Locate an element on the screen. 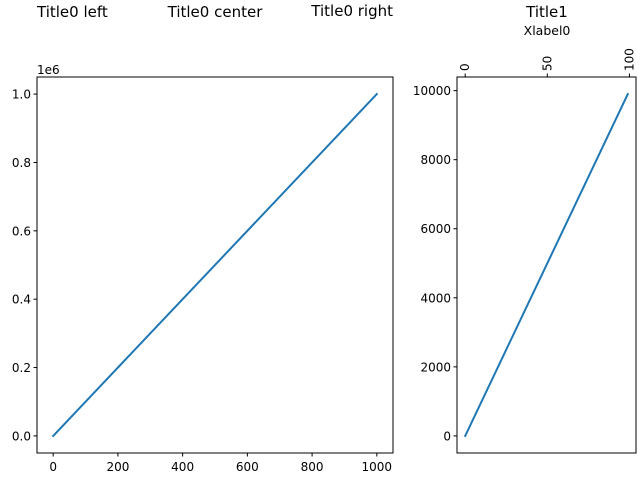 This screenshot has height=485, width=640. right-chart-y-tick-label: 4000 is located at coordinates (435, 298).